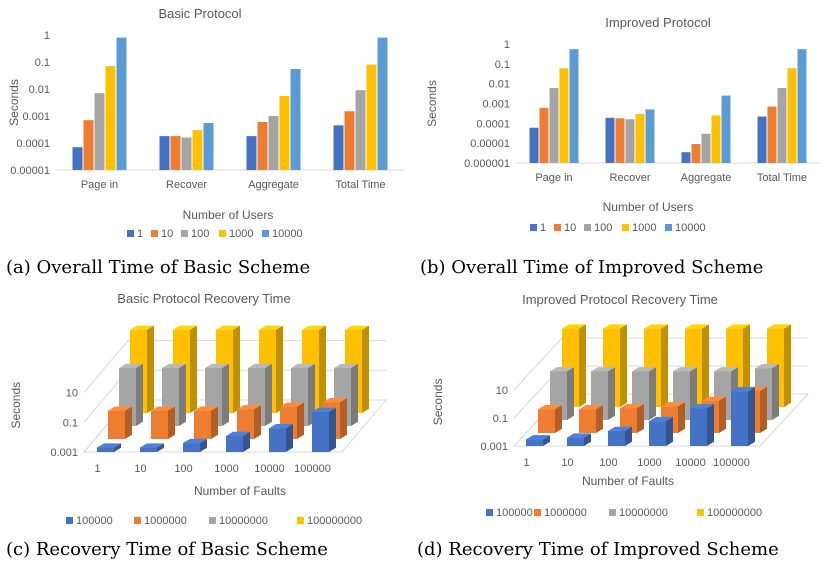  What do you see at coordinates (690, 463) in the screenshot?
I see `x-tick-label: 10000` at bounding box center [690, 463].